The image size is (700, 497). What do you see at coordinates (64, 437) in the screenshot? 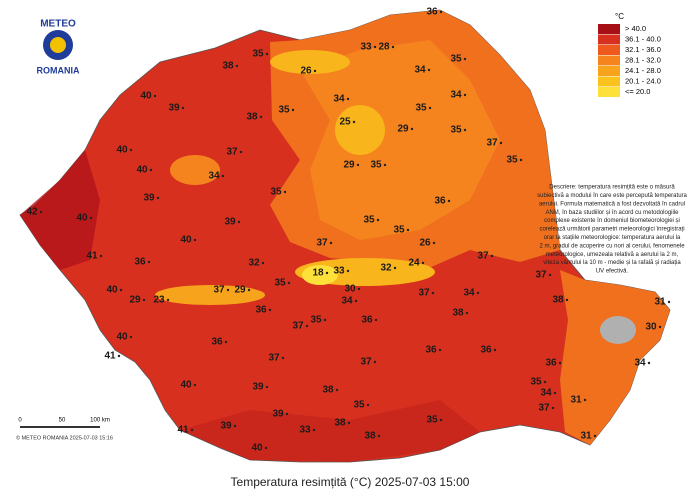
I see `copyright: © METEO ROMANIA 2025-07-03 15:16` at bounding box center [64, 437].